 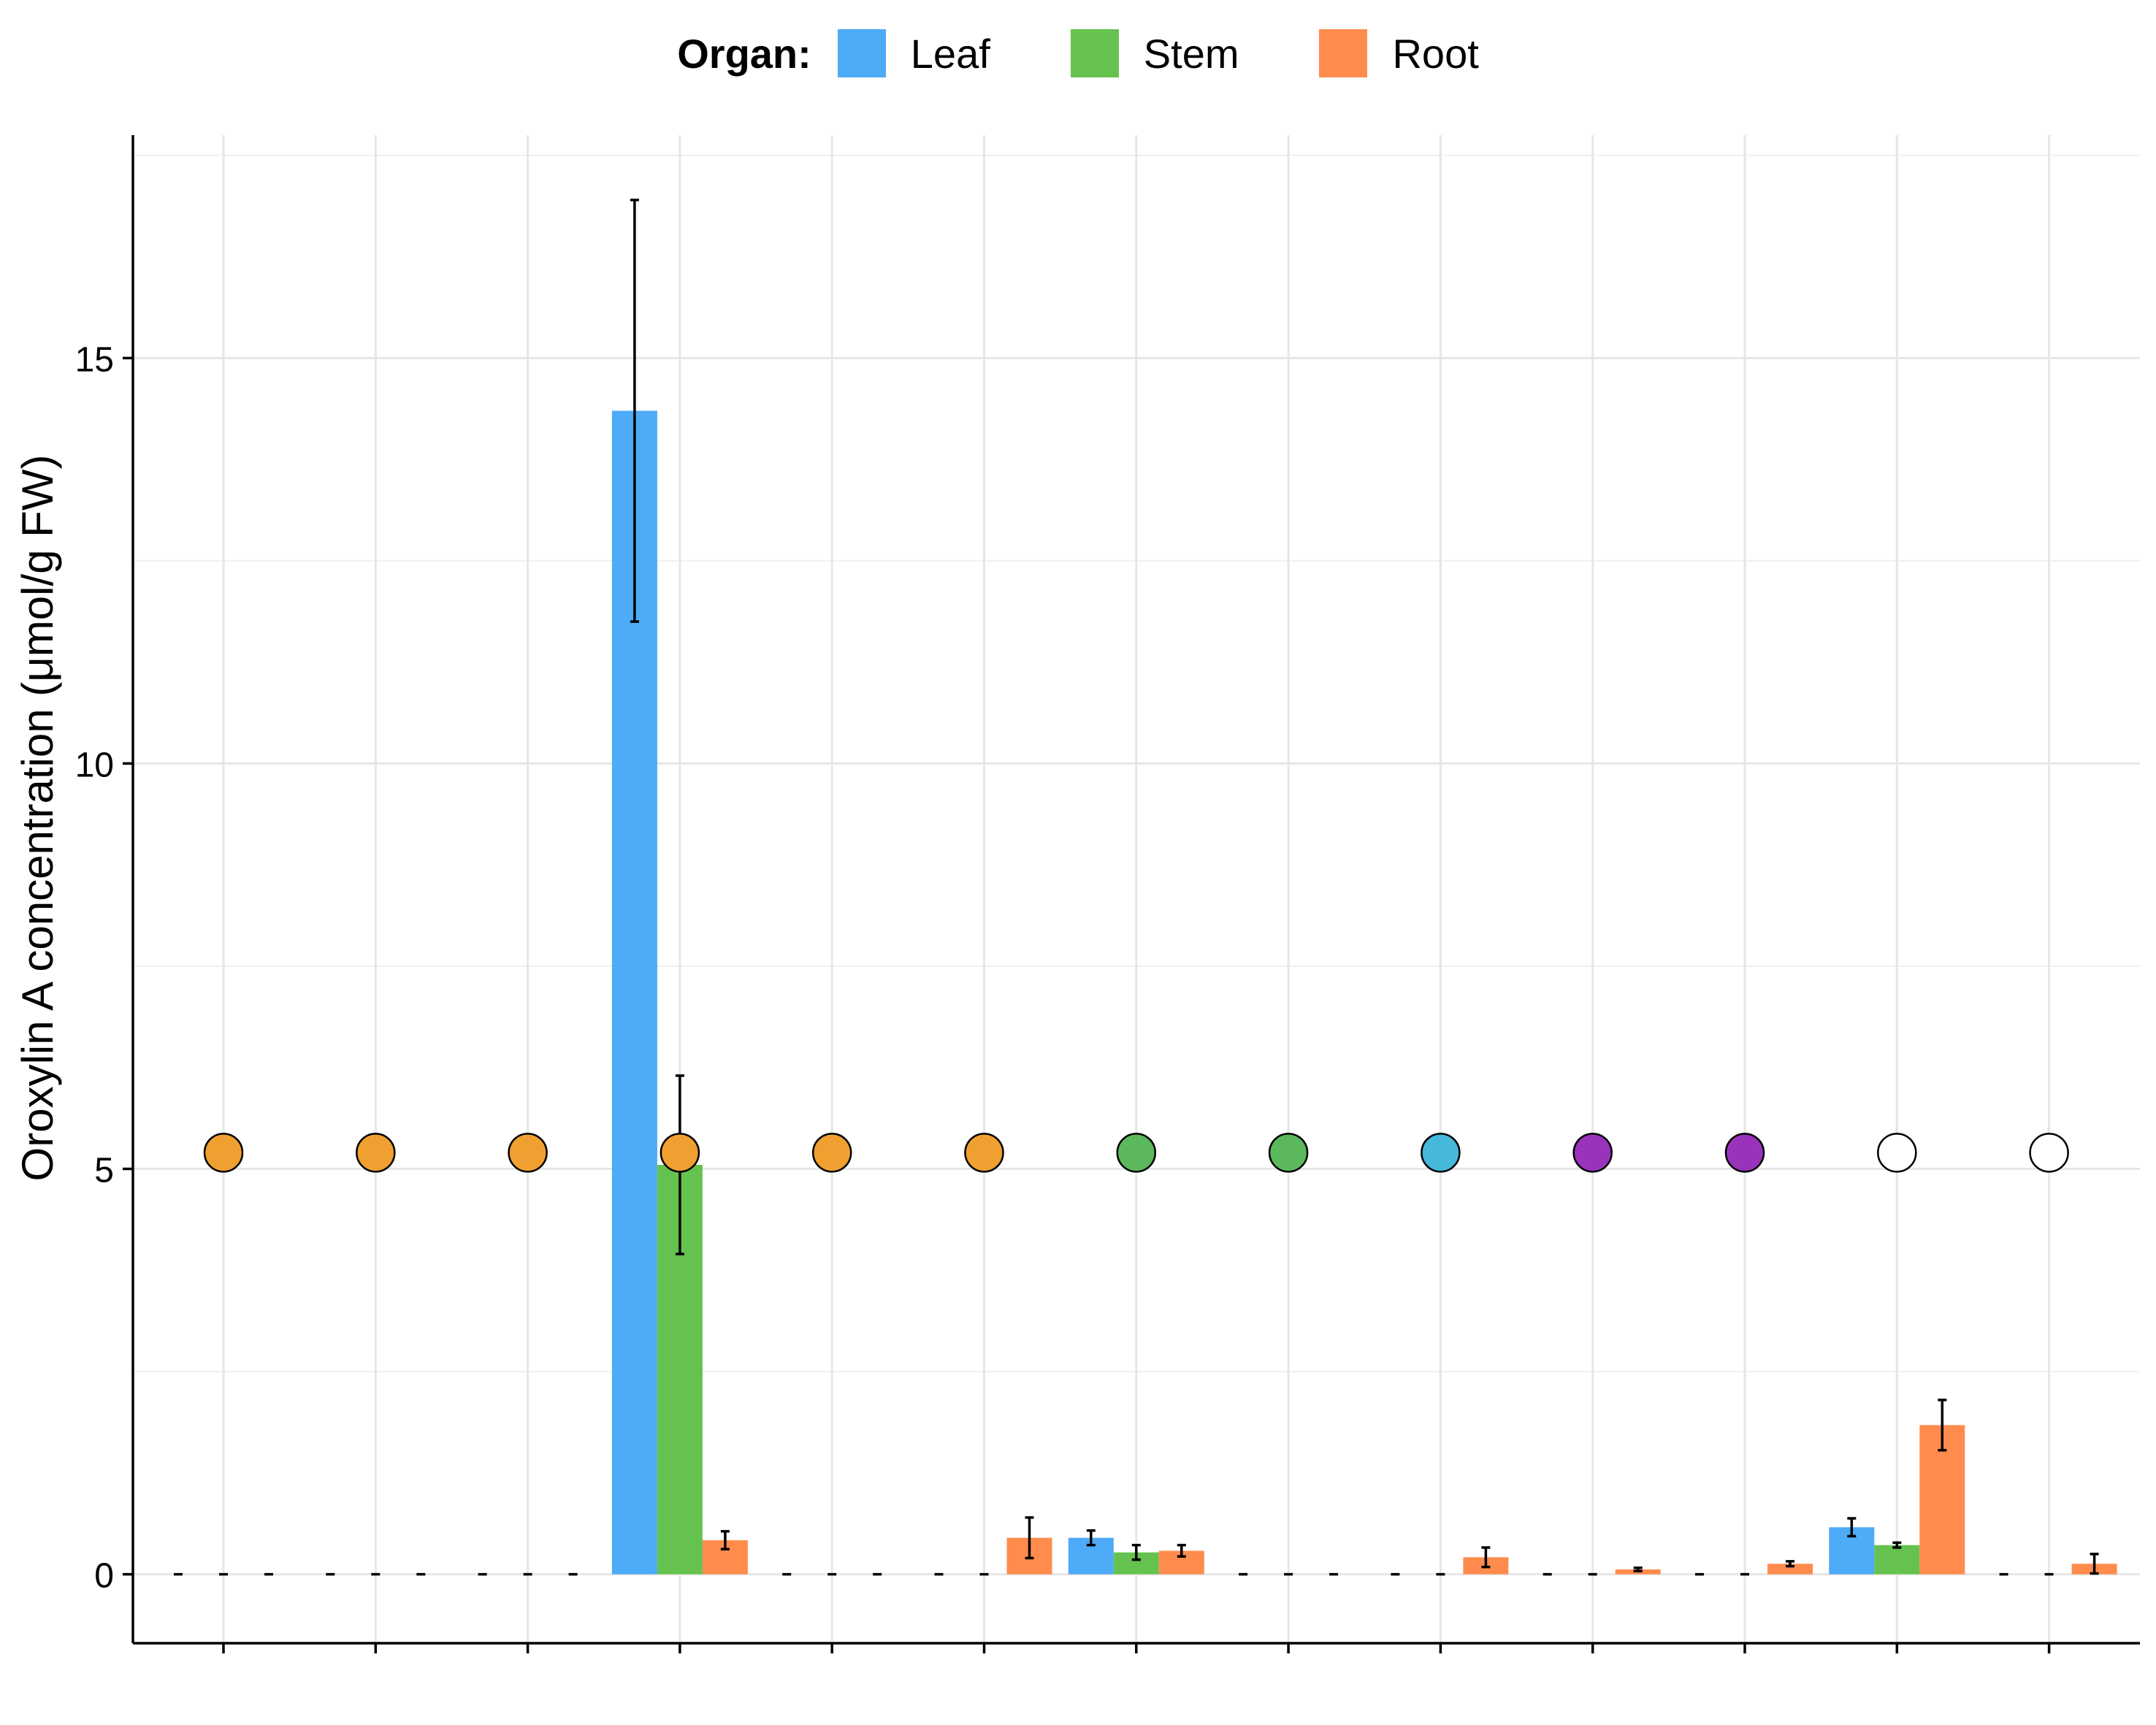 I want to click on legend-label-root: Root, so click(x=1436, y=53).